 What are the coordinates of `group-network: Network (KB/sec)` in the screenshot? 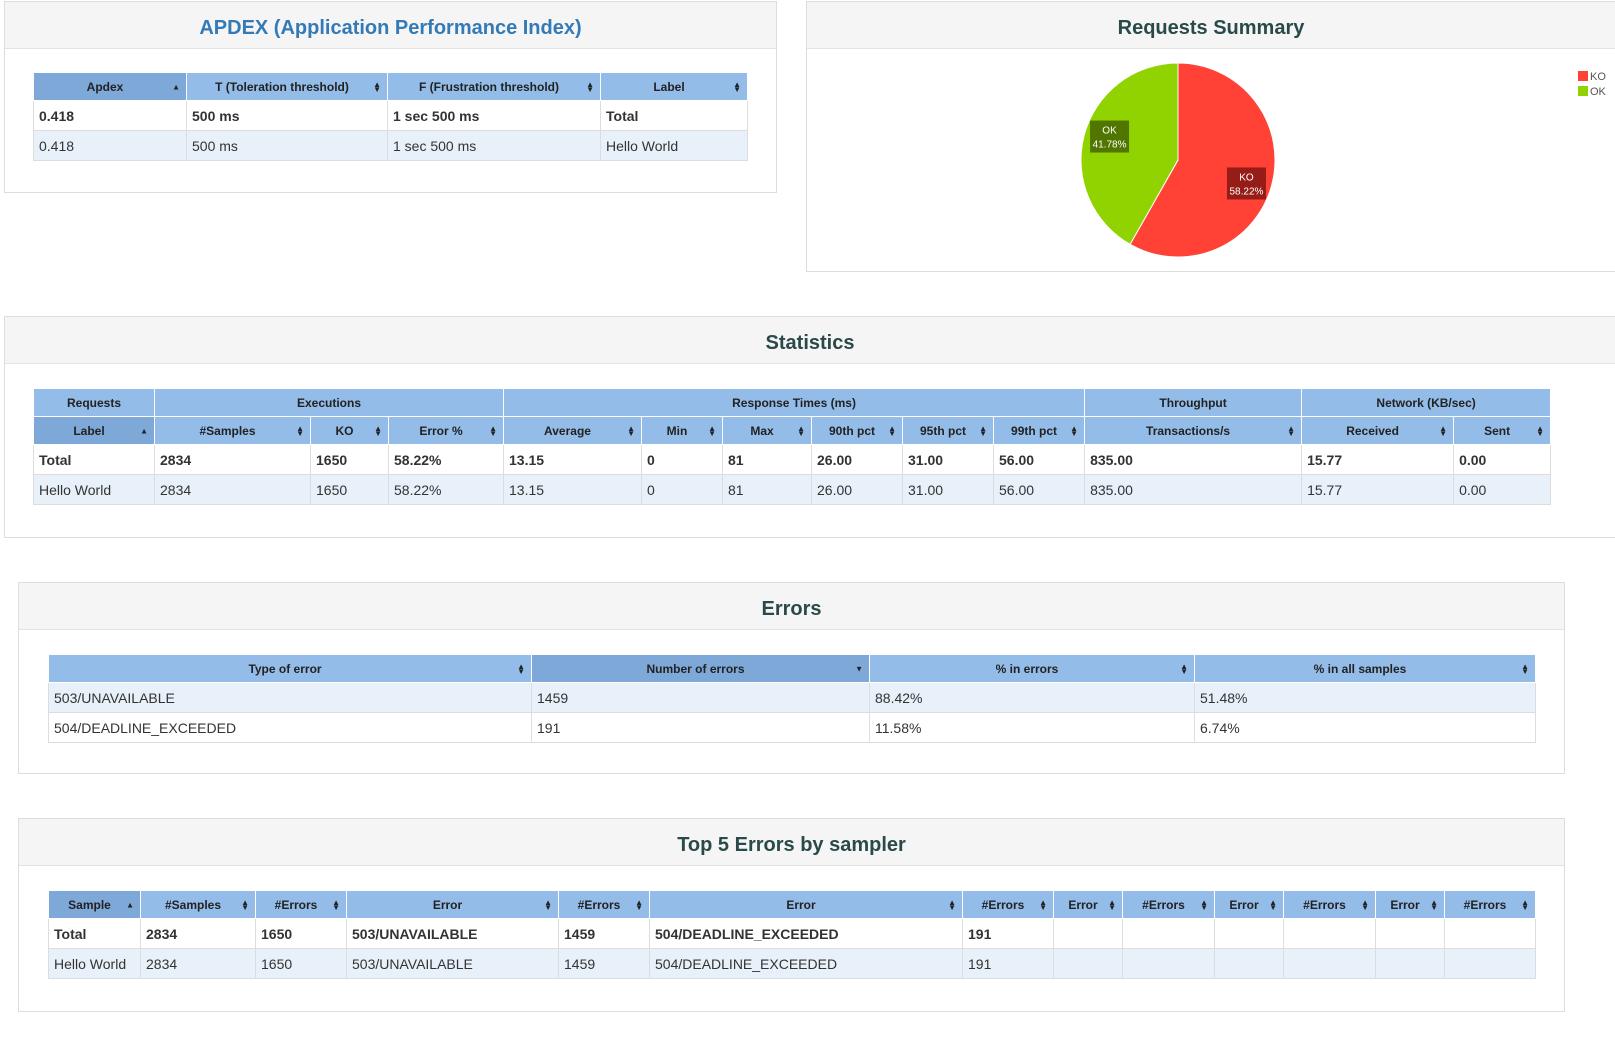 It's located at (1426, 402).